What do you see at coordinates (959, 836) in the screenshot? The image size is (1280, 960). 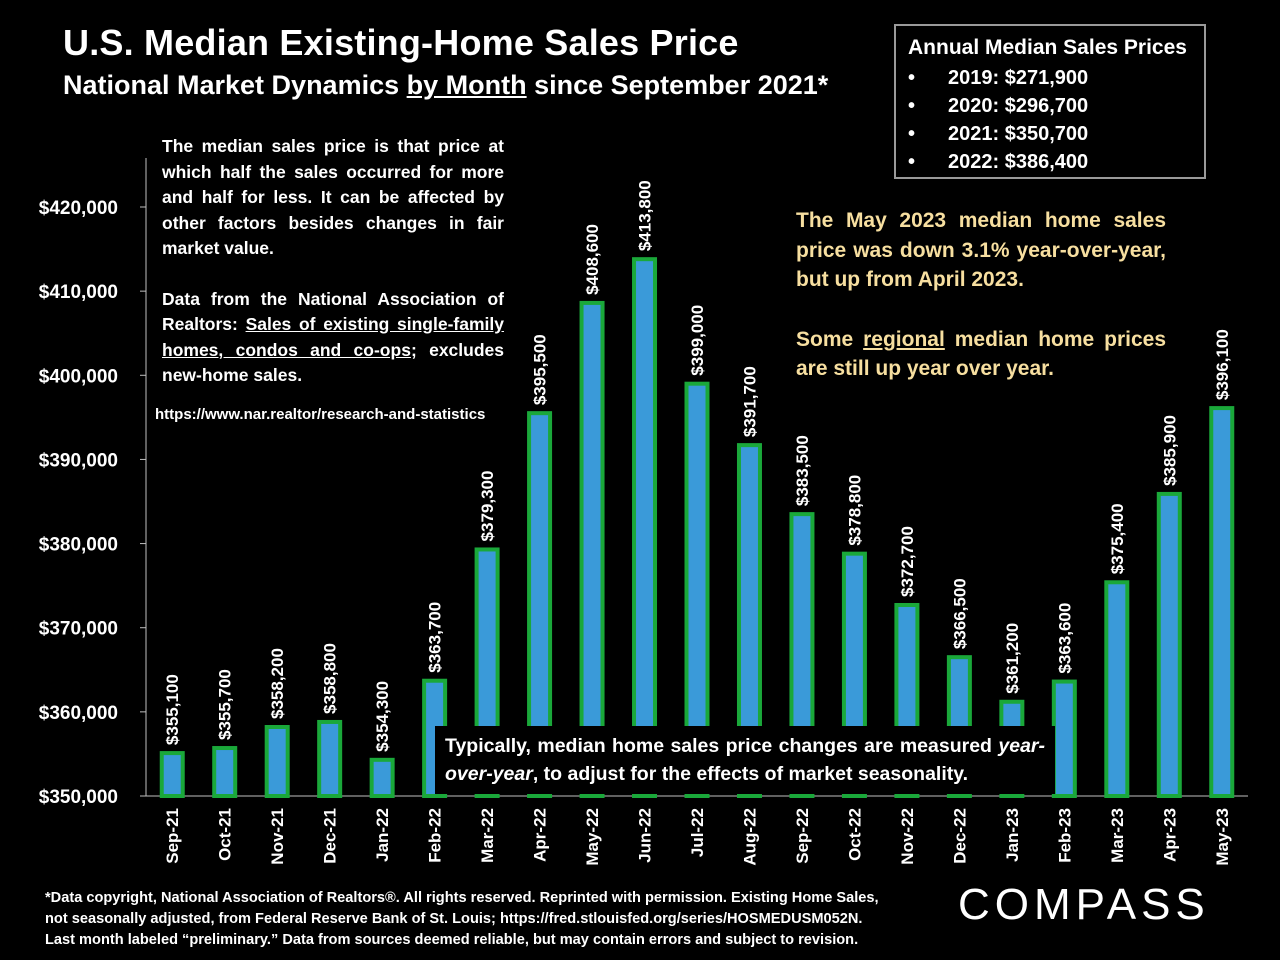 I see `x-tick-label: Dec-22` at bounding box center [959, 836].